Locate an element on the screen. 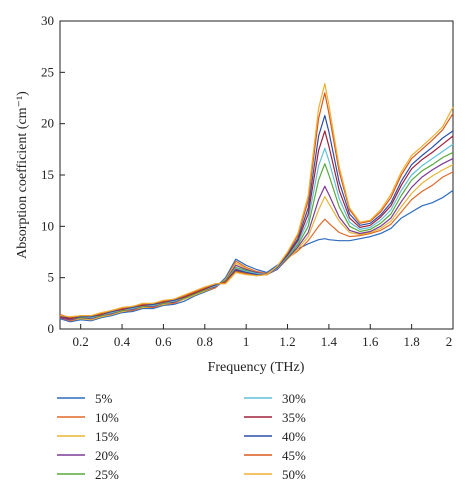  legend-label: 30% is located at coordinates (294, 398).